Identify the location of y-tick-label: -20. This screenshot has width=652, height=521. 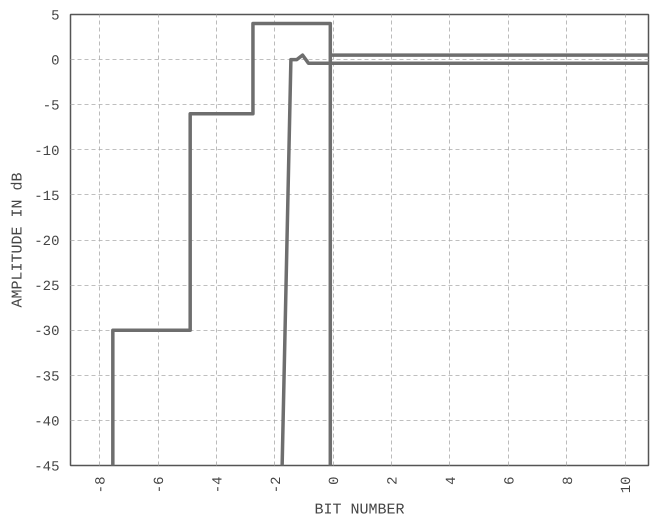
(47, 242).